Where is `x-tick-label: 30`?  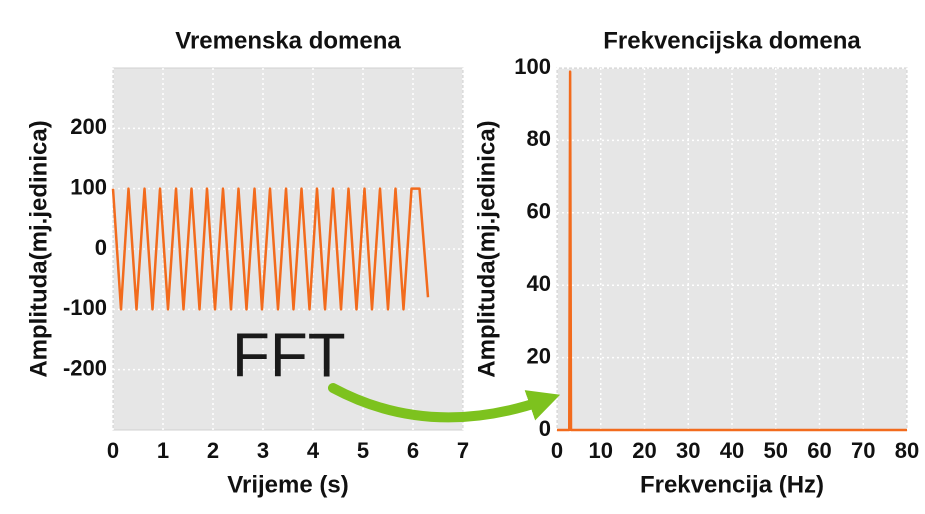
x-tick-label: 30 is located at coordinates (688, 450).